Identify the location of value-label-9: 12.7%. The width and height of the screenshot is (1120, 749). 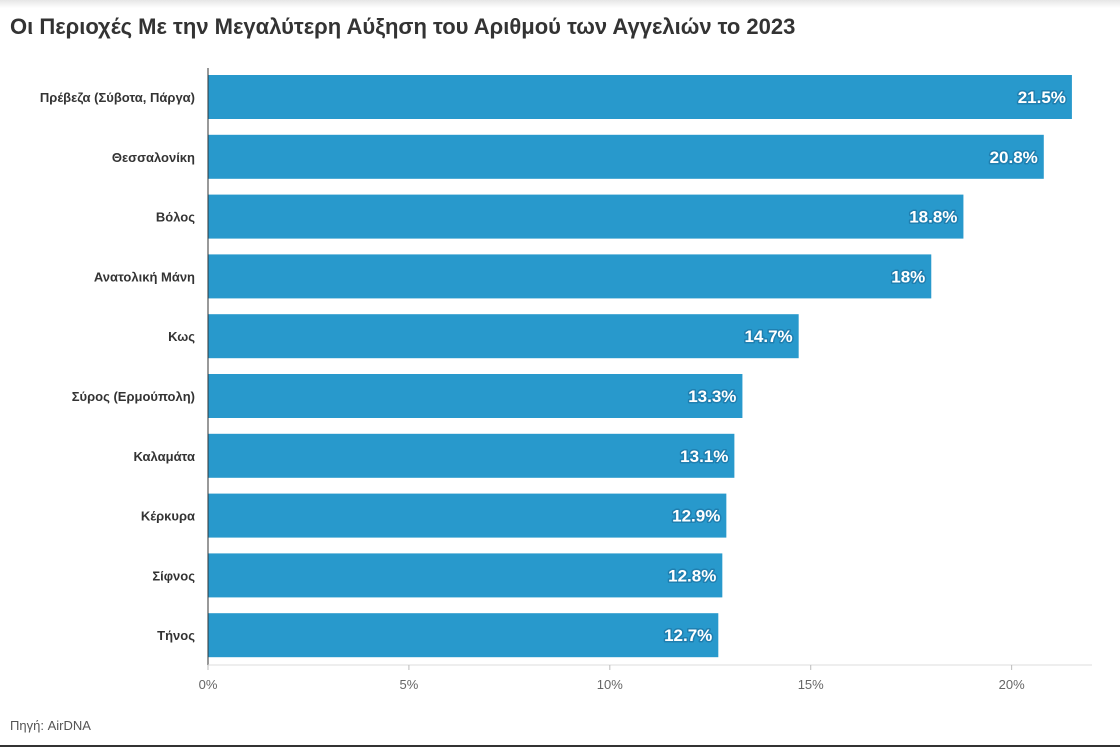
(688, 635).